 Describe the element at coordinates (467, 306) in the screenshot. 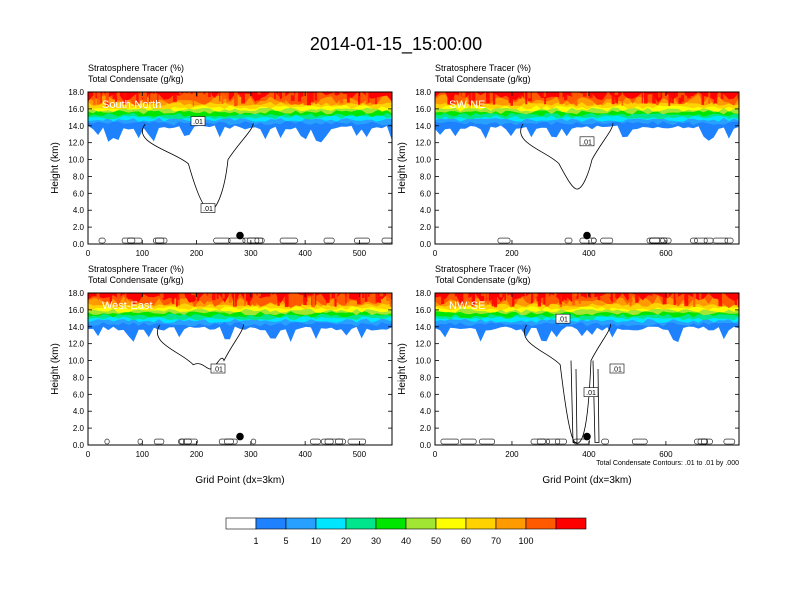

I see `cross-section-label: NW-SE` at that location.